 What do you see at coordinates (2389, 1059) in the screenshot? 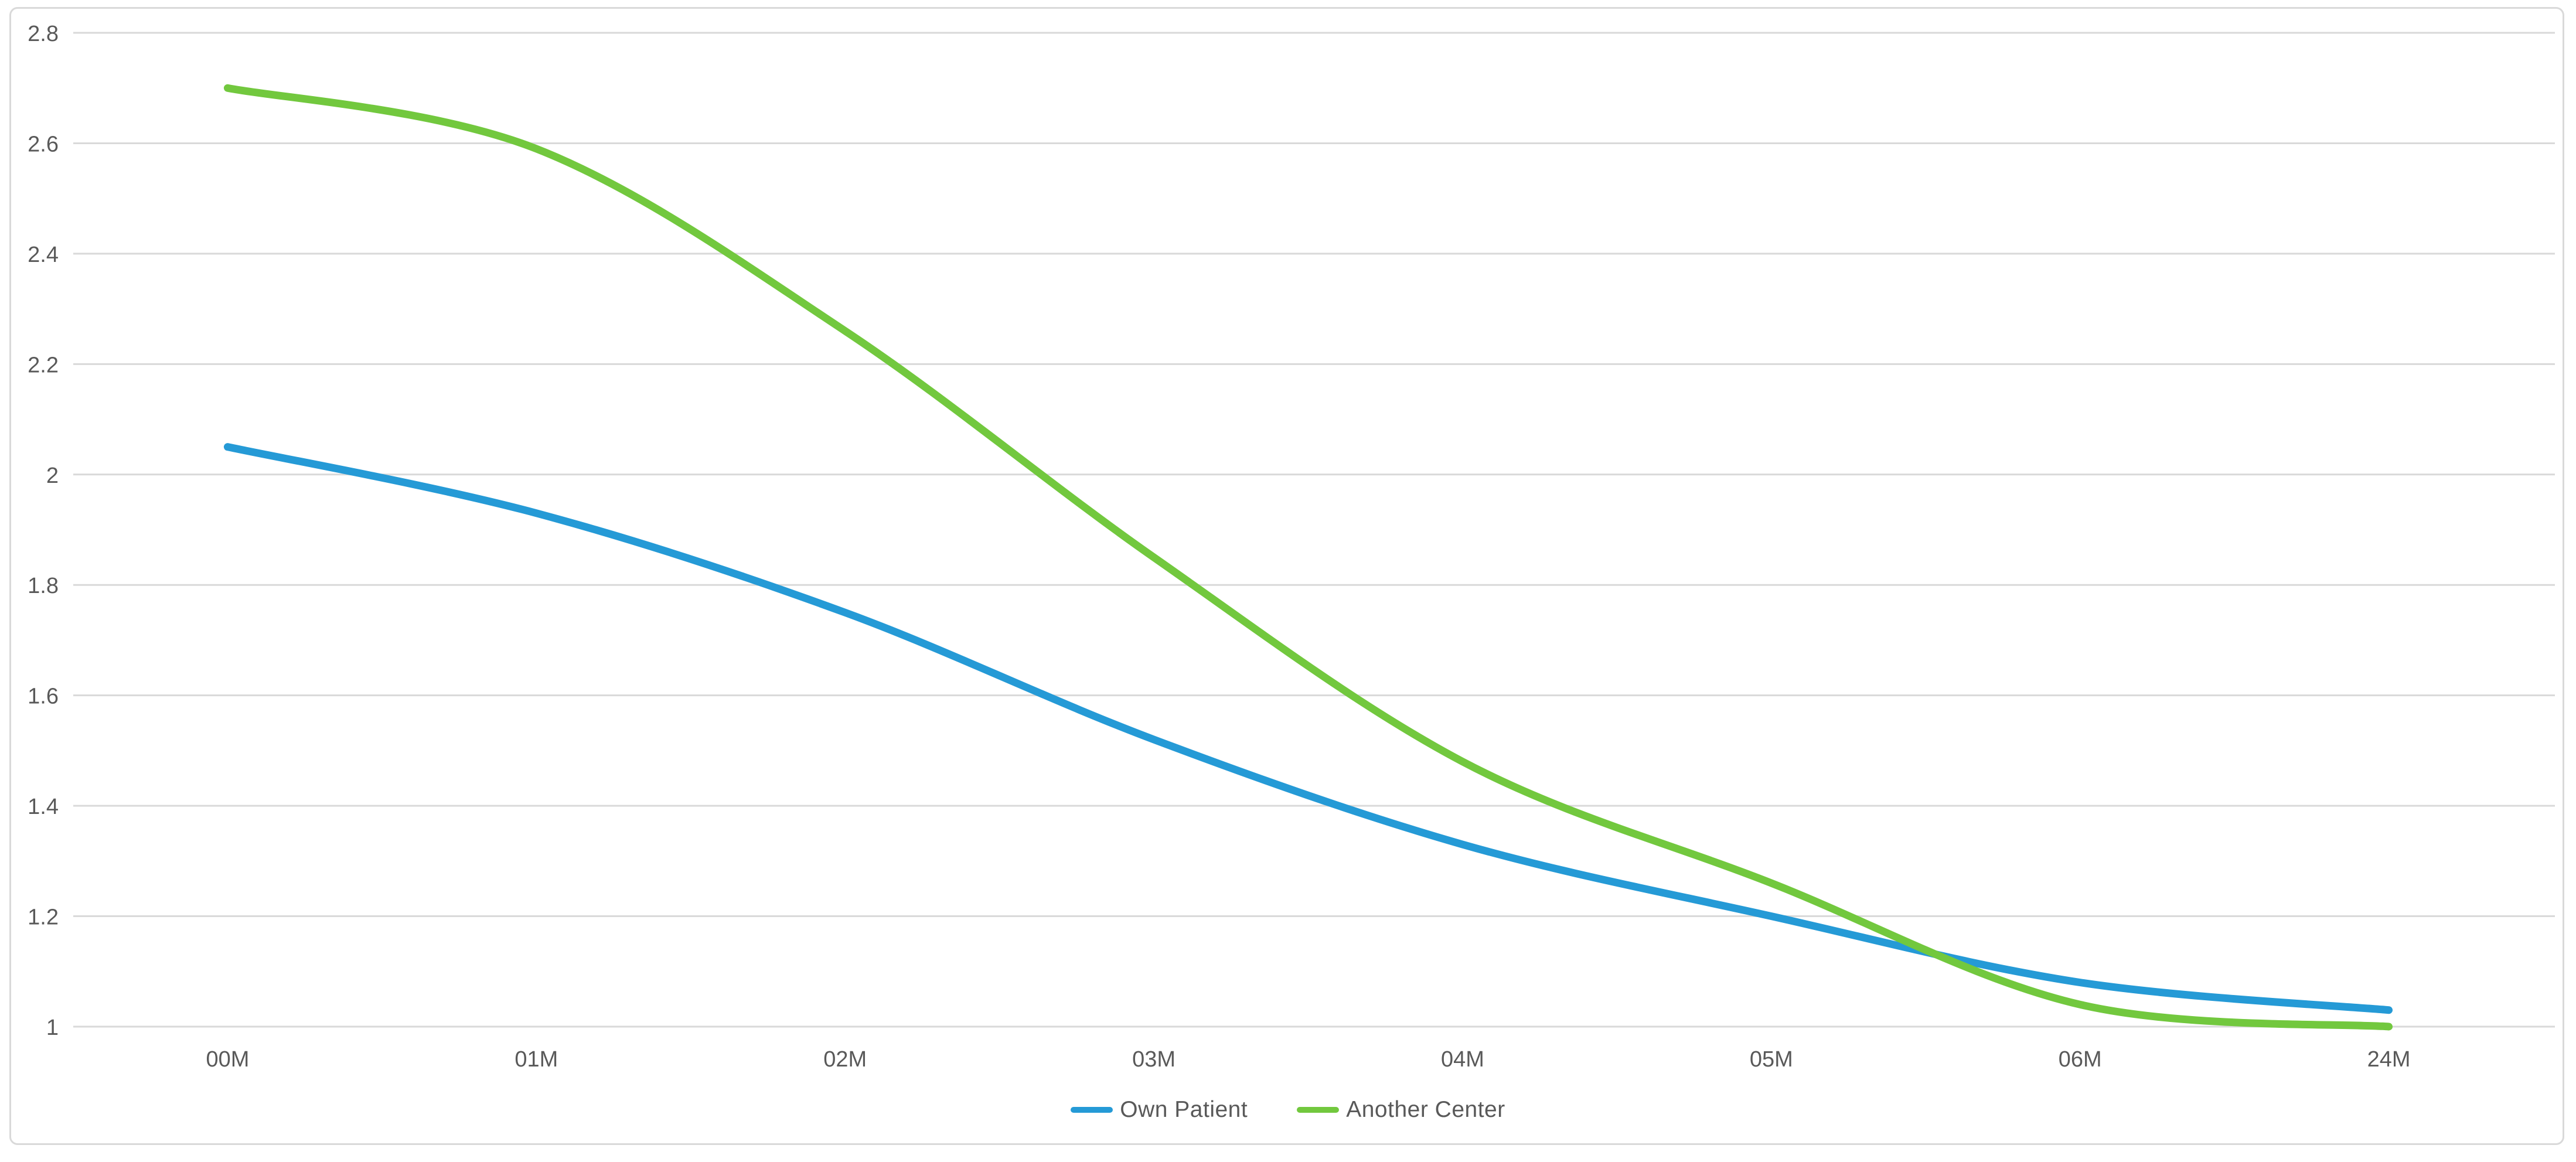
I see `x-axis-tick-label: 24M` at bounding box center [2389, 1059].